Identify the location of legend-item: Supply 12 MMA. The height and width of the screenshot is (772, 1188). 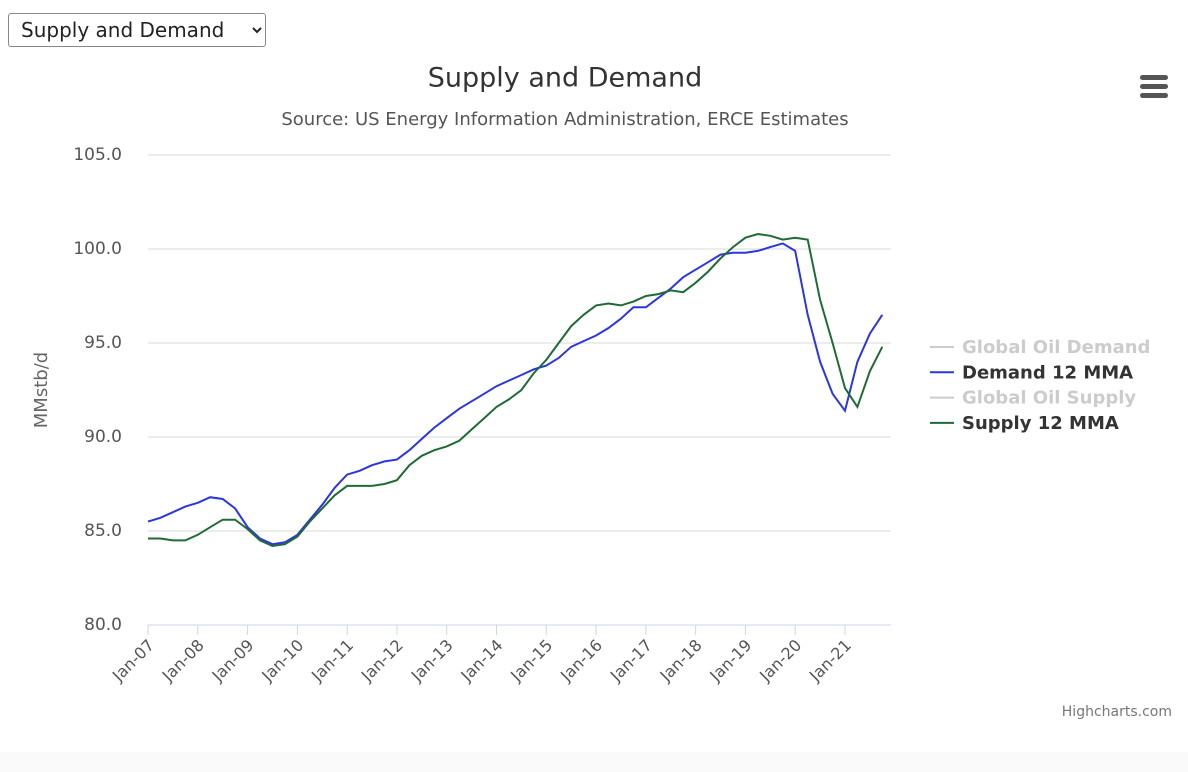
(1024, 423).